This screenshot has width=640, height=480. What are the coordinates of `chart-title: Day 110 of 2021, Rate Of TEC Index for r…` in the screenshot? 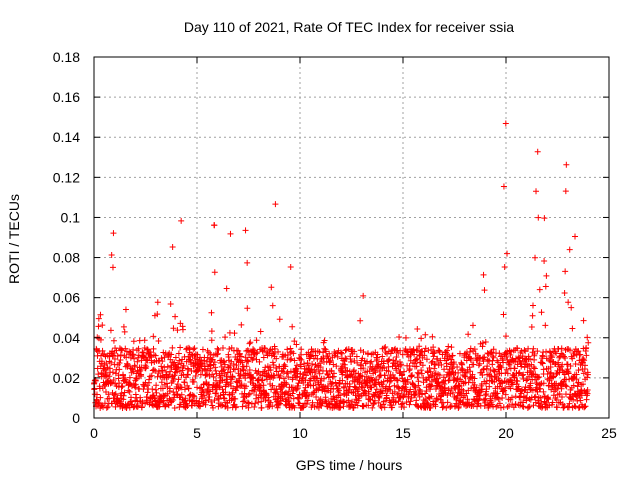 It's located at (349, 27).